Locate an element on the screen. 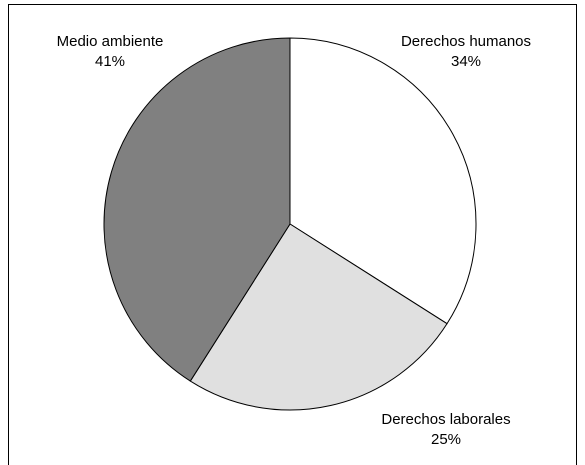 This screenshot has width=585, height=465. slice-label: Medio ambiente is located at coordinates (110, 41).